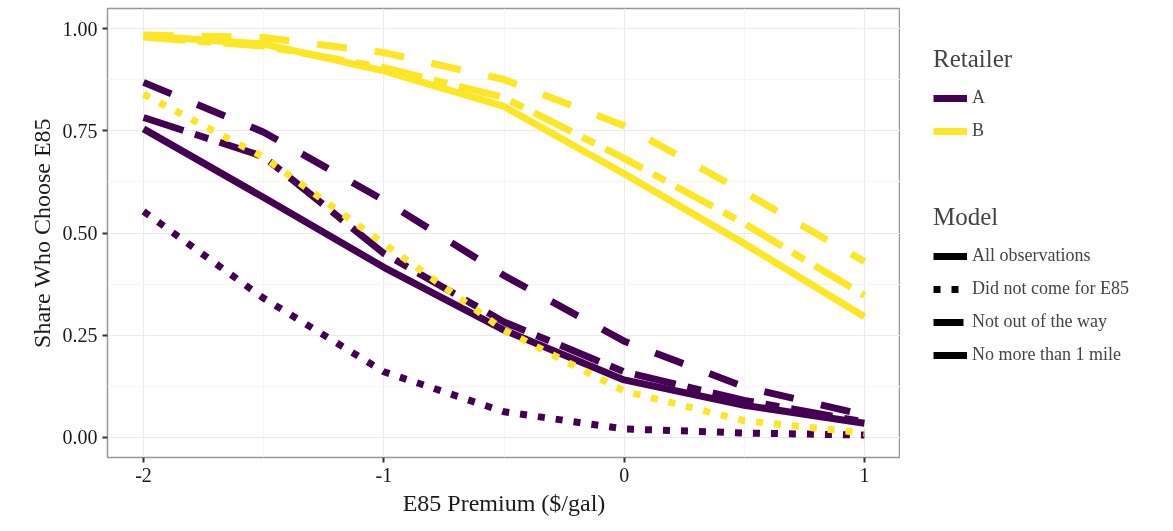 The height and width of the screenshot is (531, 1173). What do you see at coordinates (966, 217) in the screenshot?
I see `text: Model` at bounding box center [966, 217].